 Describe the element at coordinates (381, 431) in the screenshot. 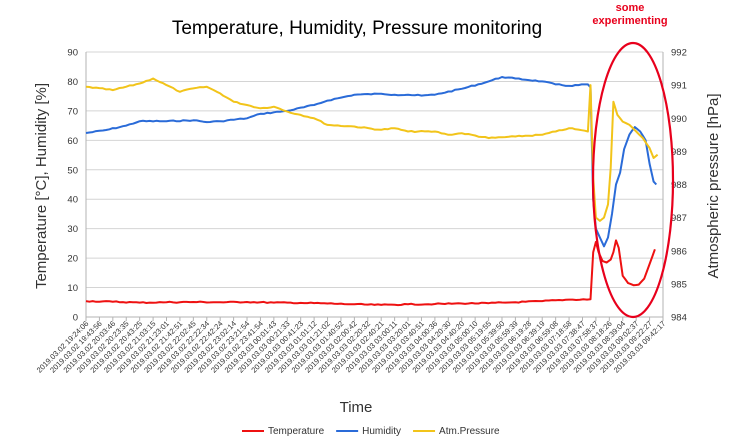

I see `legend-label: Humidity` at that location.